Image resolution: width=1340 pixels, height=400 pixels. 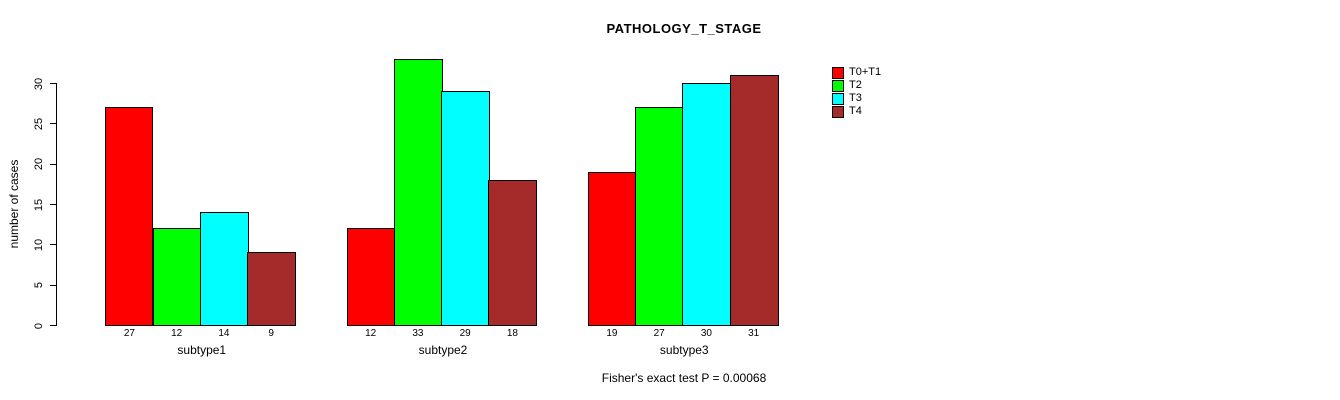 I want to click on legend-label: T3, so click(x=855, y=98).